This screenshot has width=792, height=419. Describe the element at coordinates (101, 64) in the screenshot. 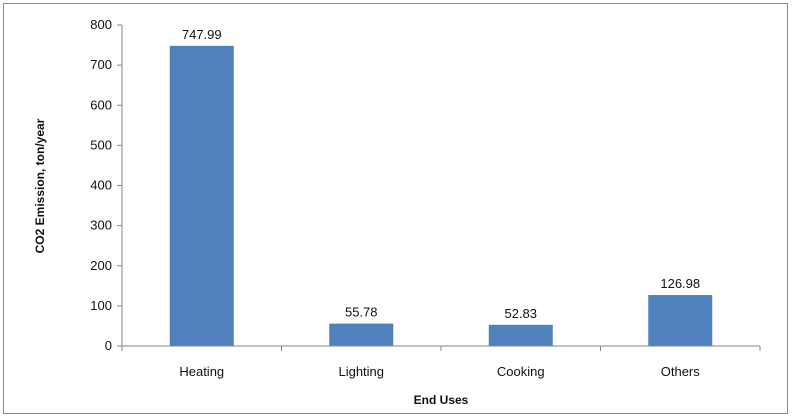

I see `y-tick-label: 700` at that location.